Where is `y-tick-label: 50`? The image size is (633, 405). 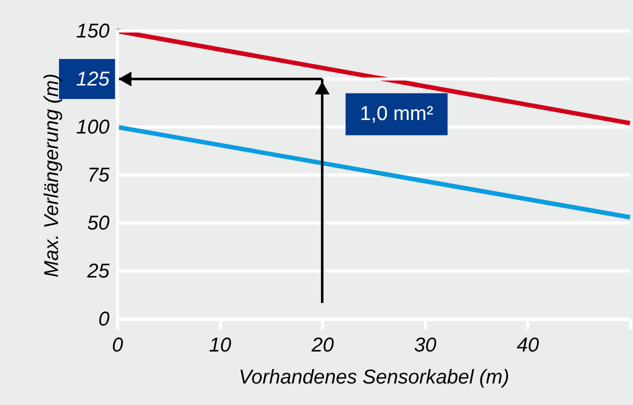 y-tick-label: 50 is located at coordinates (98, 223).